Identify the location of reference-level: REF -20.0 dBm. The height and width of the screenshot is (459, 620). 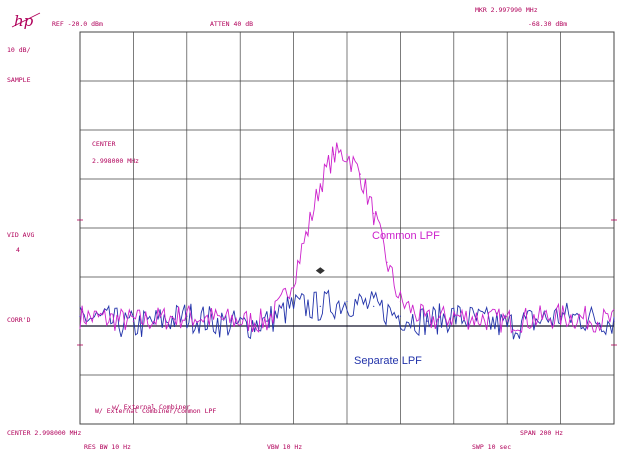
(77, 24).